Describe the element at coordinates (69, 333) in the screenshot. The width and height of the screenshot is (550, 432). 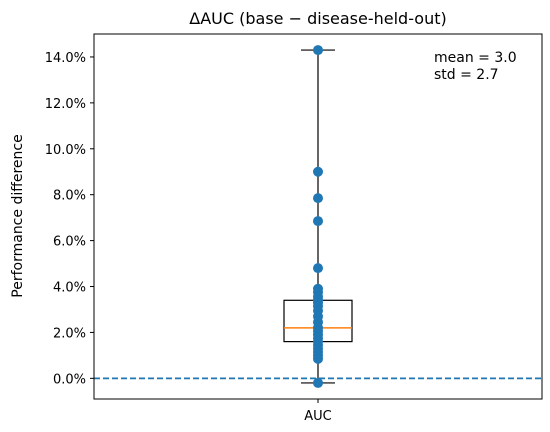
I see `y-tick-label: 2.0%` at that location.